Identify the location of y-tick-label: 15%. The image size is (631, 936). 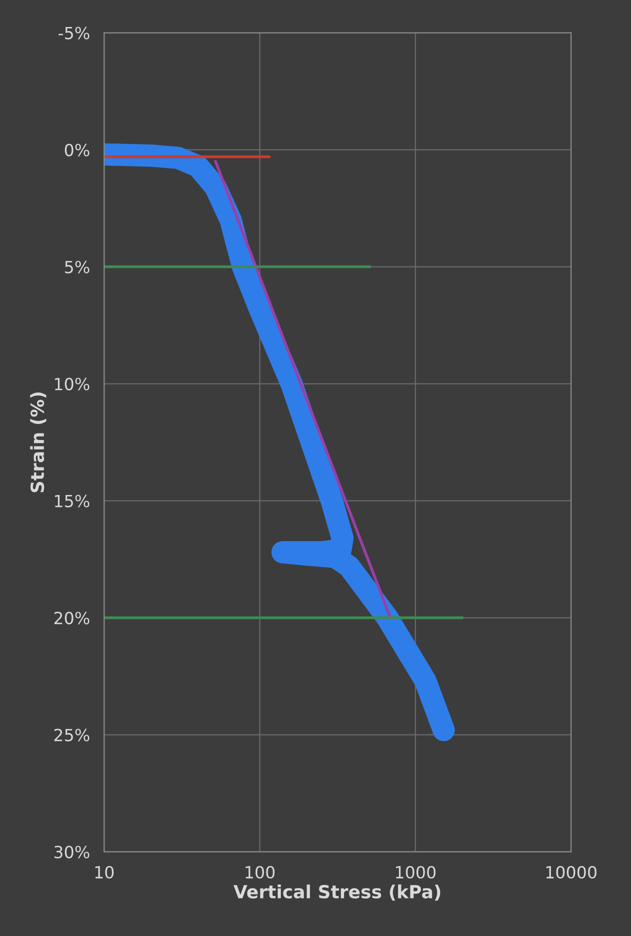
(72, 501).